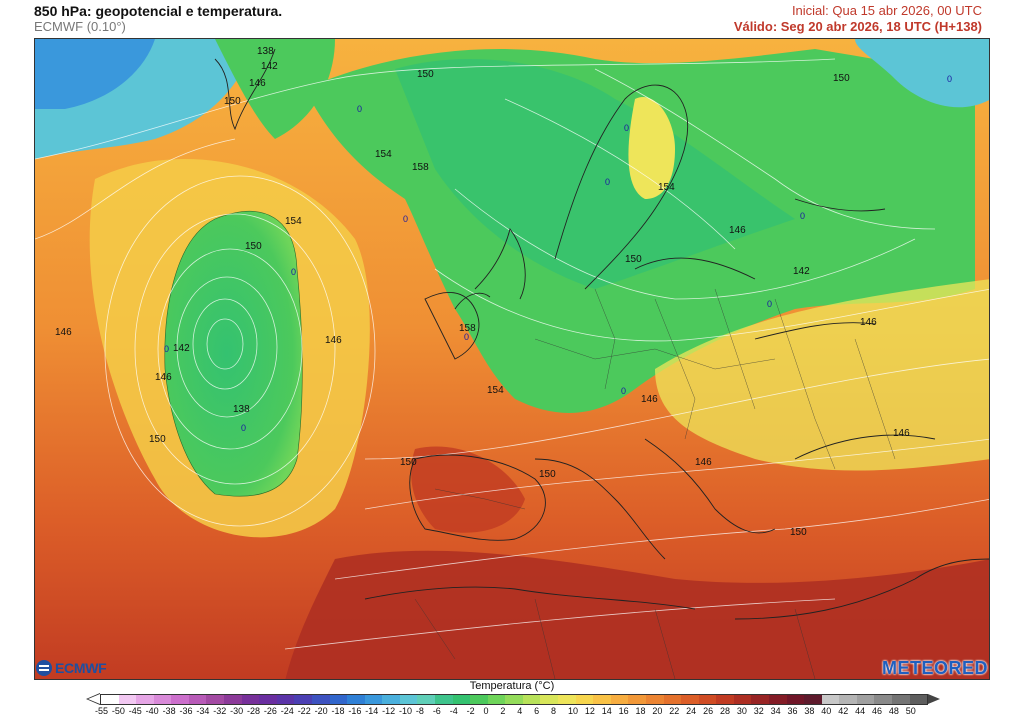  Describe the element at coordinates (775, 711) in the screenshot. I see `colorbar-tick-label: 34` at that location.